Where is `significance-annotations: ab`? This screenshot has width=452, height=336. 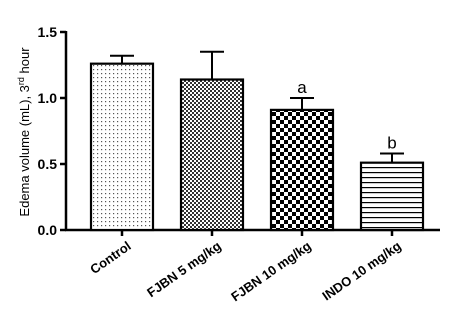 significance-annotations: ab is located at coordinates (346, 115).